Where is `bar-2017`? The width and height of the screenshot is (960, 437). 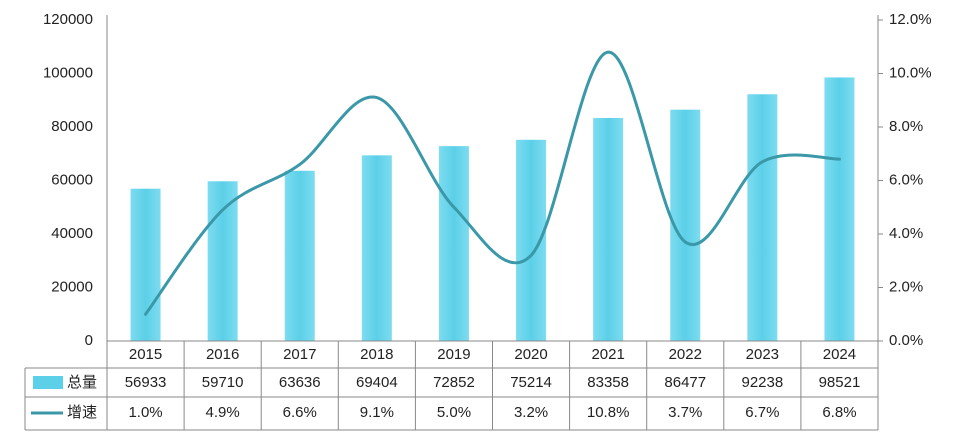
bar-2017 is located at coordinates (299, 255).